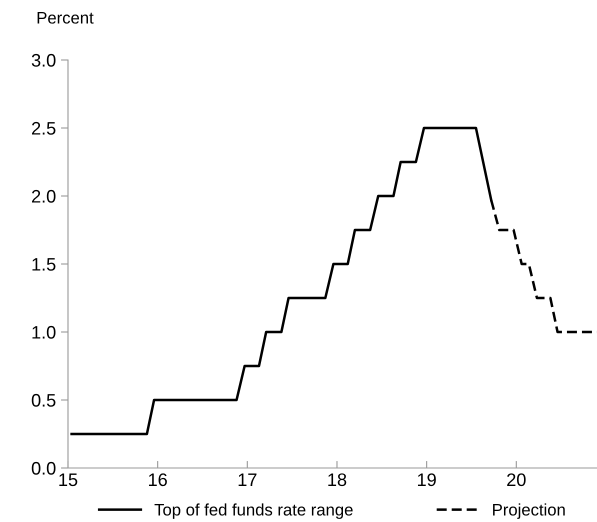  Describe the element at coordinates (44, 60) in the screenshot. I see `y-tick-label: 3.0` at that location.